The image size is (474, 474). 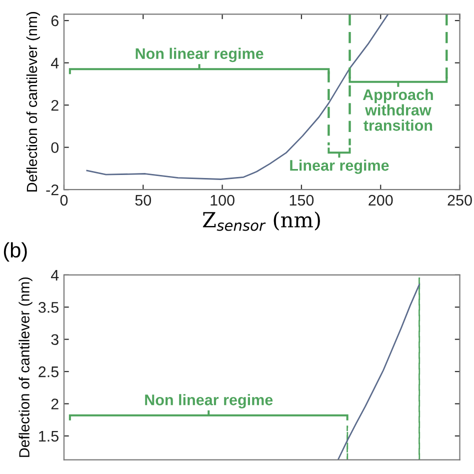 I want to click on y-tick-label: 3.5, so click(x=48, y=307).